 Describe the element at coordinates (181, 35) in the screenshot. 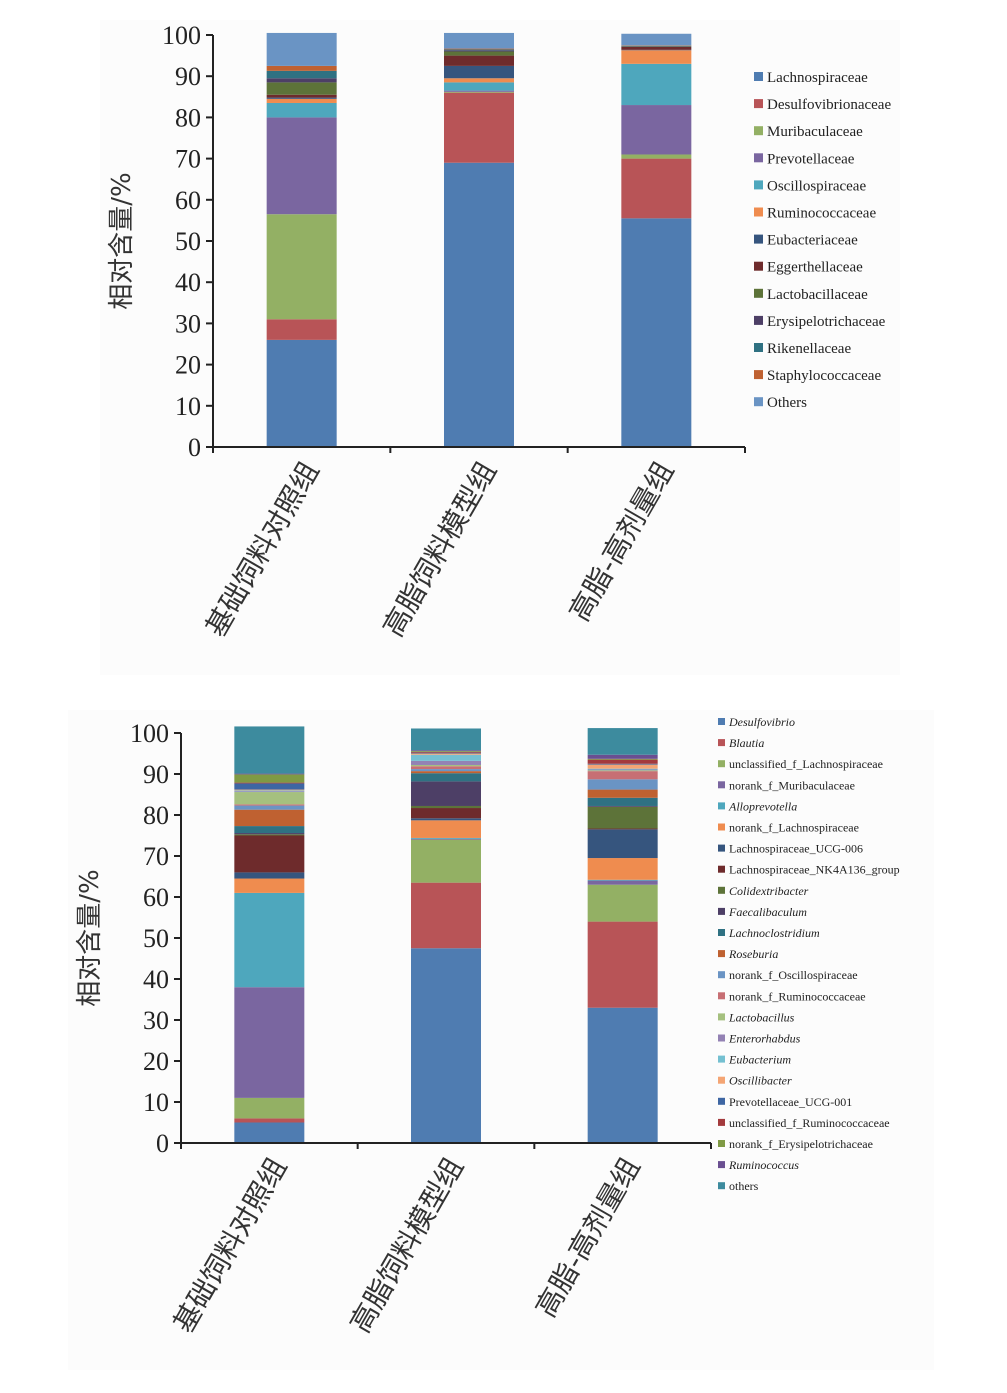

I see `y-tick-label: 100` at that location.